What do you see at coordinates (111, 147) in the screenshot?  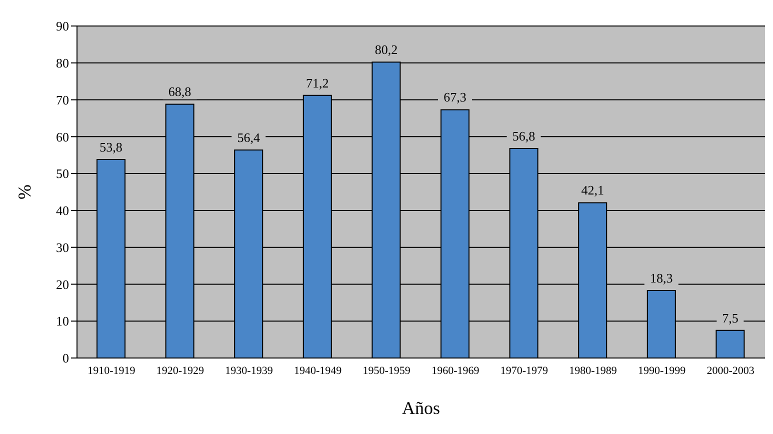 I see `data-label: 53,8` at bounding box center [111, 147].